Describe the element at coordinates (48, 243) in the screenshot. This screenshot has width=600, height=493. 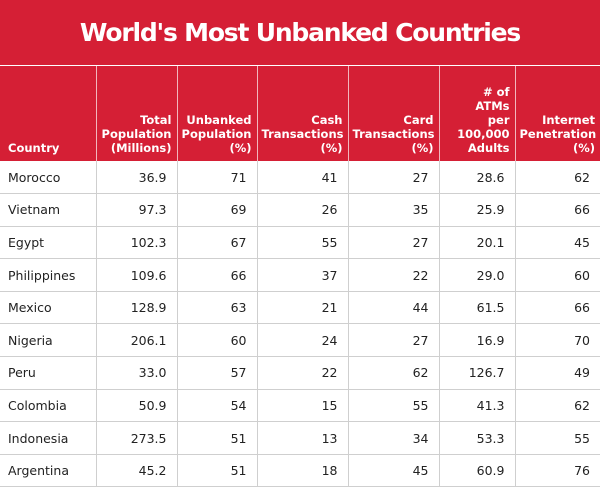
I see `country-cell: Egypt` at that location.